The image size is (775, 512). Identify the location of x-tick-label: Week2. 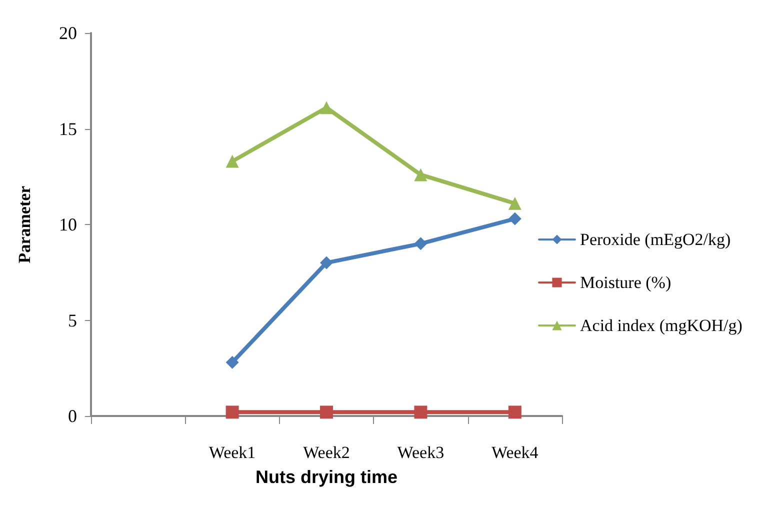
(326, 452).